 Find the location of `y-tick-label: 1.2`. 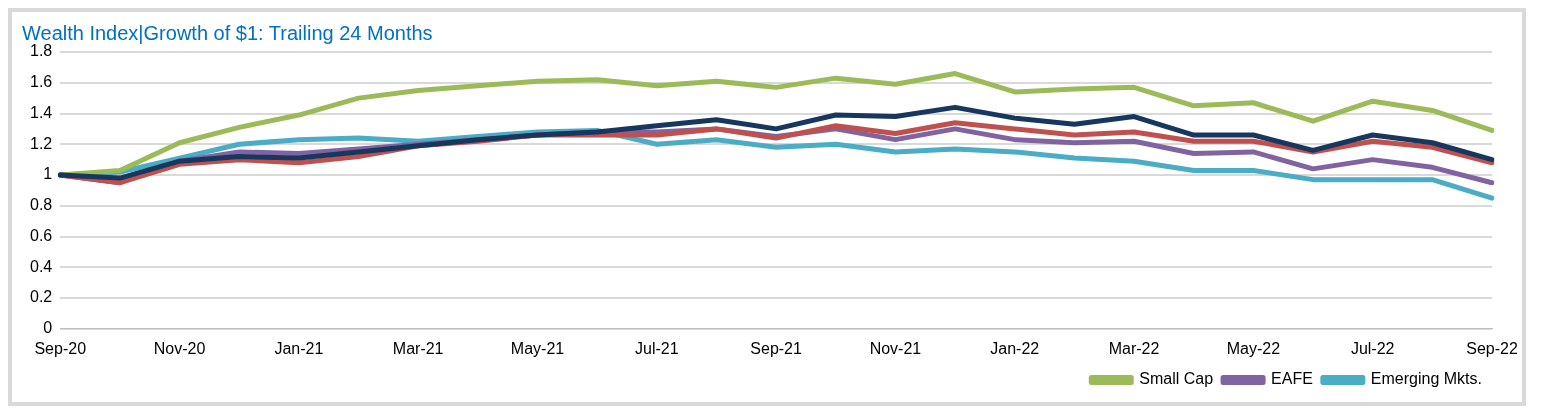

y-tick-label: 1.2 is located at coordinates (41, 143).